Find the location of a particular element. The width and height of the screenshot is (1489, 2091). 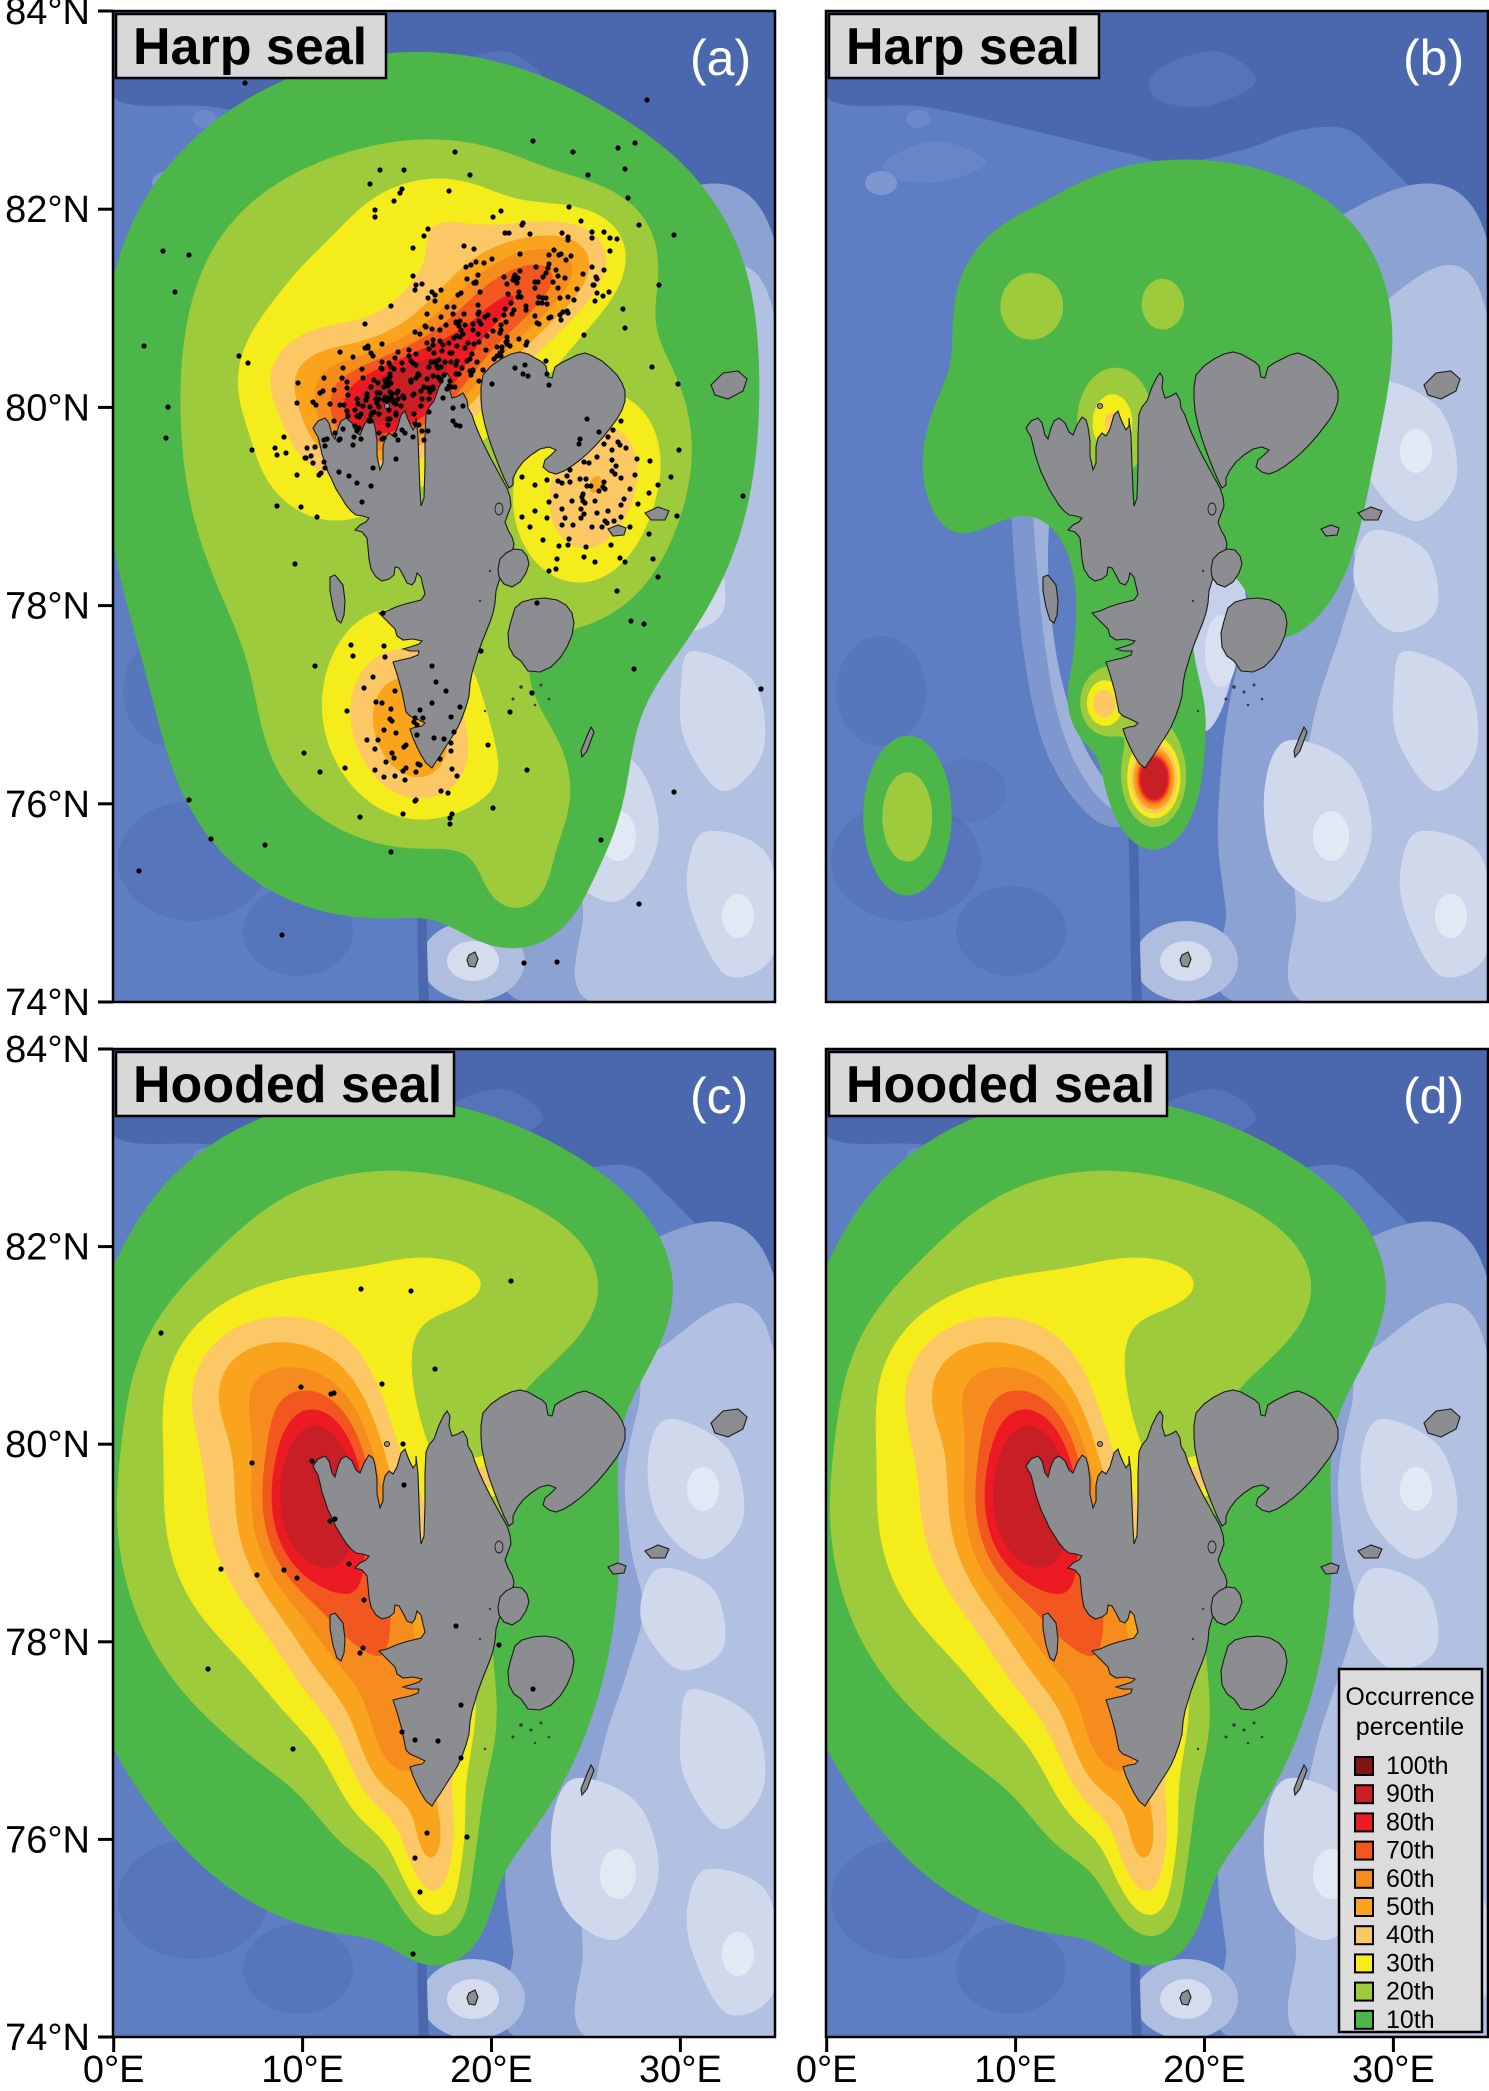

svg-text: 90th is located at coordinates (1410, 1794).